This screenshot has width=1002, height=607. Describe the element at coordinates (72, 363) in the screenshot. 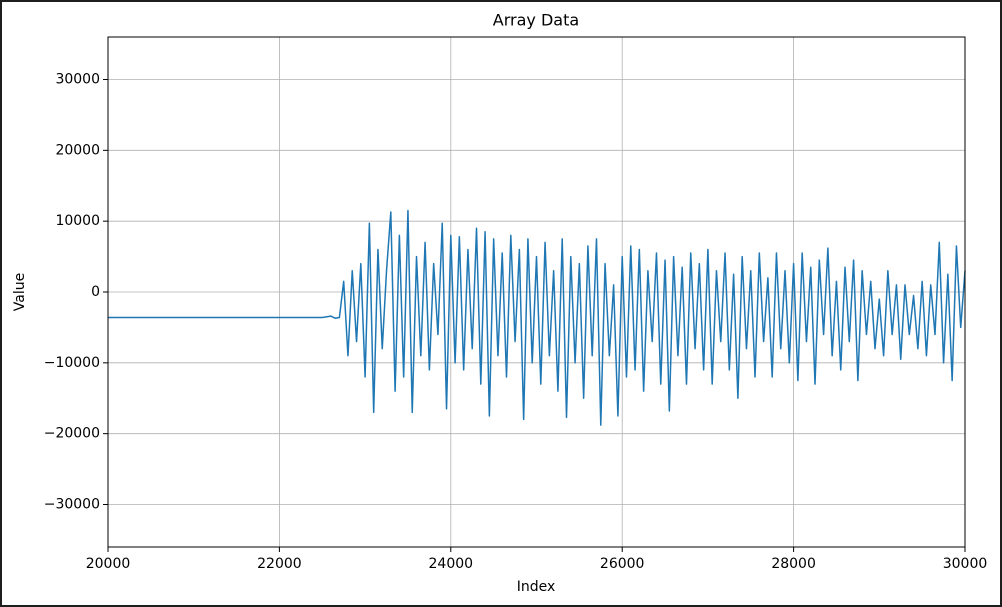

I see `y-tick-label: −10000` at that location.